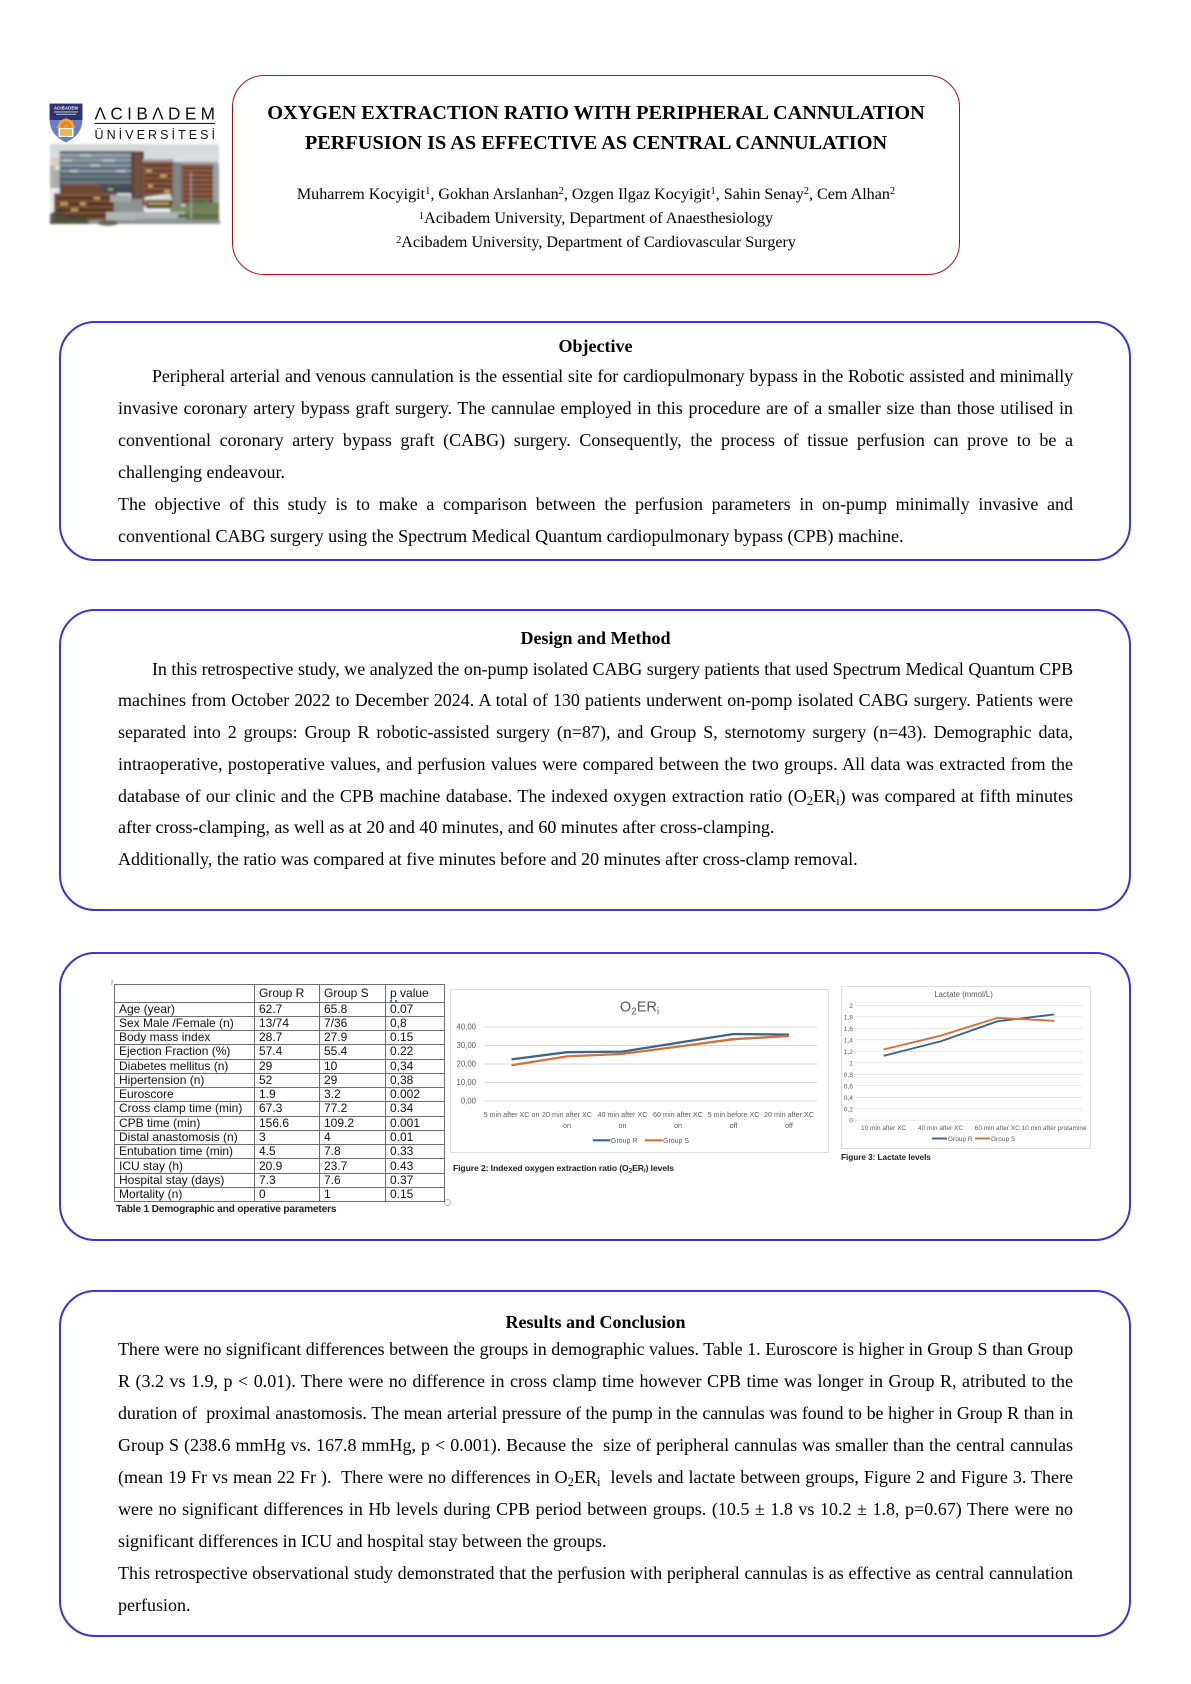 This screenshot has width=1191, height=1684. What do you see at coordinates (849, 1109) in the screenshot?
I see `svg-text: 0,2` at bounding box center [849, 1109].